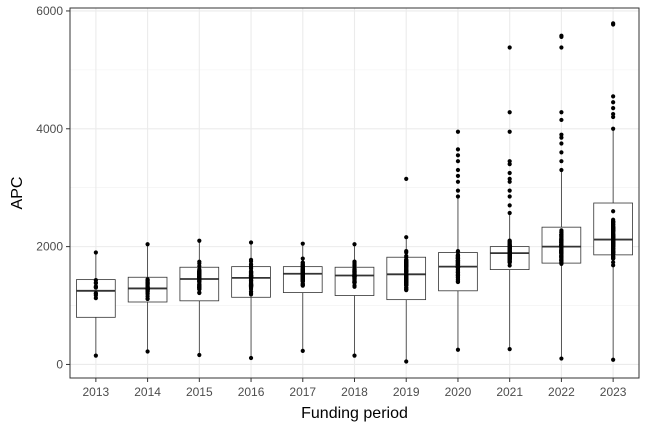  What do you see at coordinates (49, 11) in the screenshot?
I see `y-tick-label: 6000` at bounding box center [49, 11].